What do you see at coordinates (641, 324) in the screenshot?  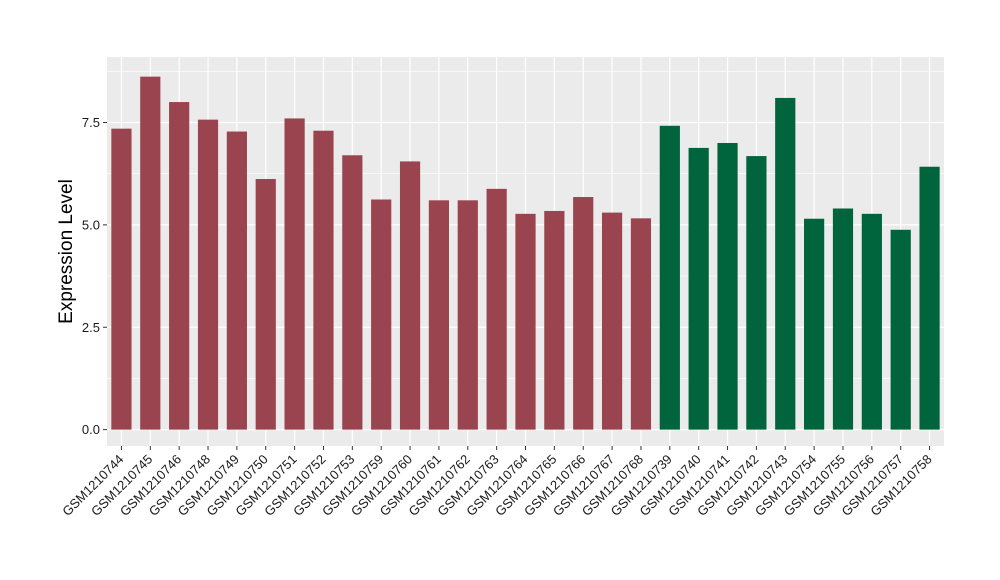 I see `bar-GSM1210768` at bounding box center [641, 324].